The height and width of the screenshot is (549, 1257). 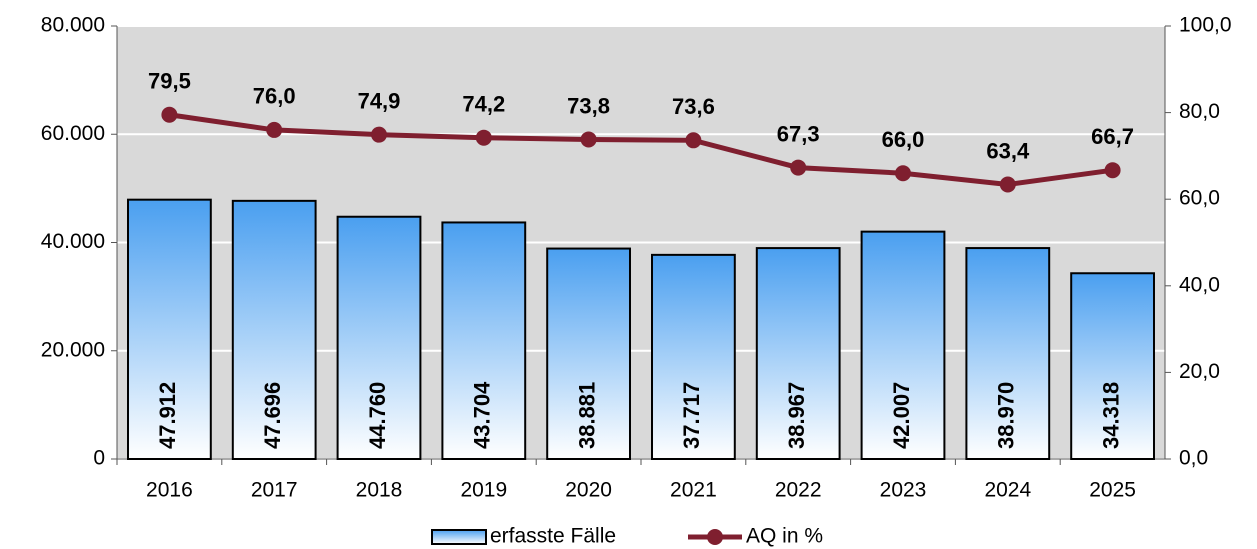 I want to click on line-value-label: 63,4, so click(x=1008, y=150).